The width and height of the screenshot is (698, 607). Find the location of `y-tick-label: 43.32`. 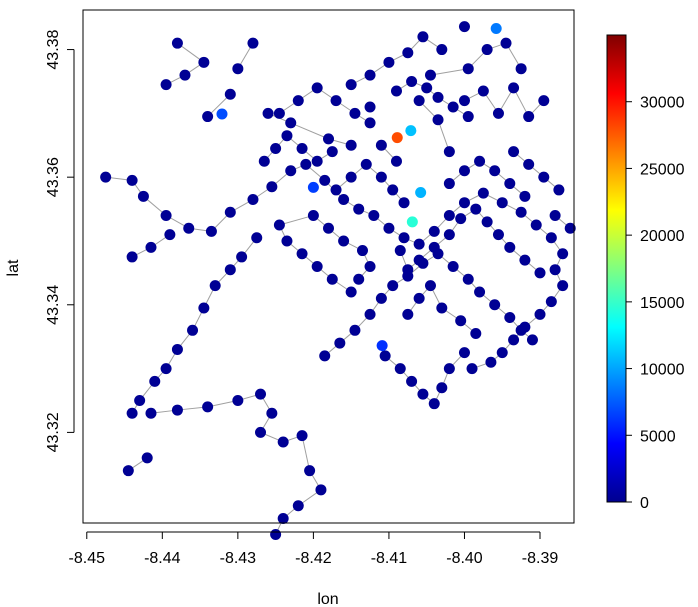

y-tick-label: 43.32 is located at coordinates (53, 432).